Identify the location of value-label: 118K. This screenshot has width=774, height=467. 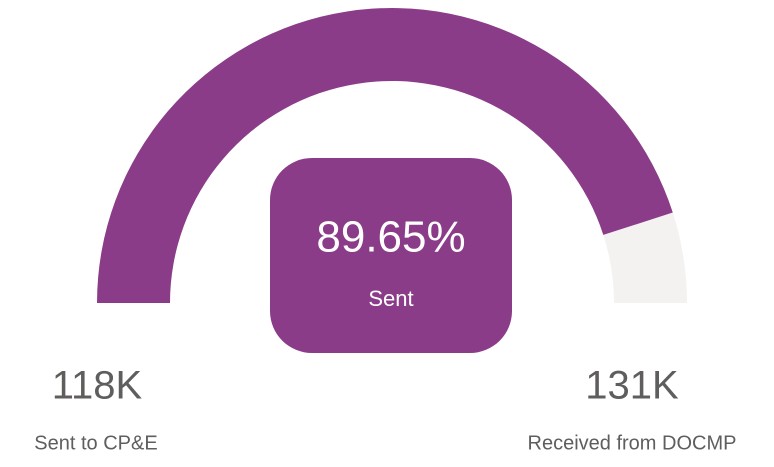
(97, 386).